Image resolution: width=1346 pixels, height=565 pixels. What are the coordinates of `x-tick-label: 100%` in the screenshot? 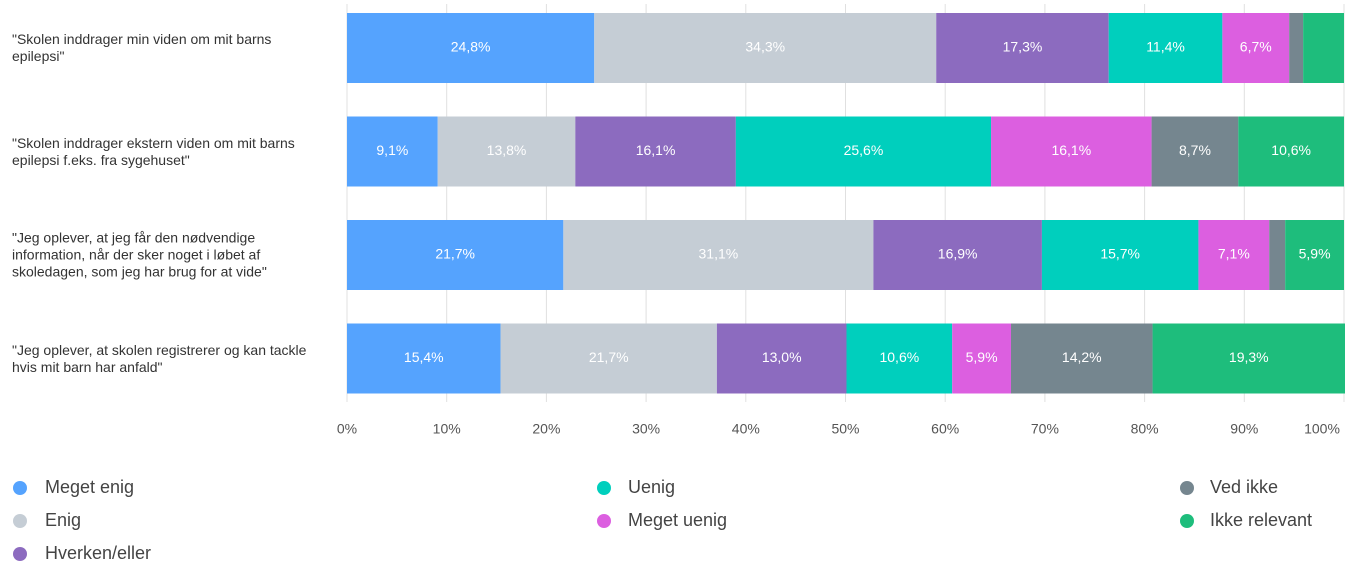 It's located at (1322, 429).